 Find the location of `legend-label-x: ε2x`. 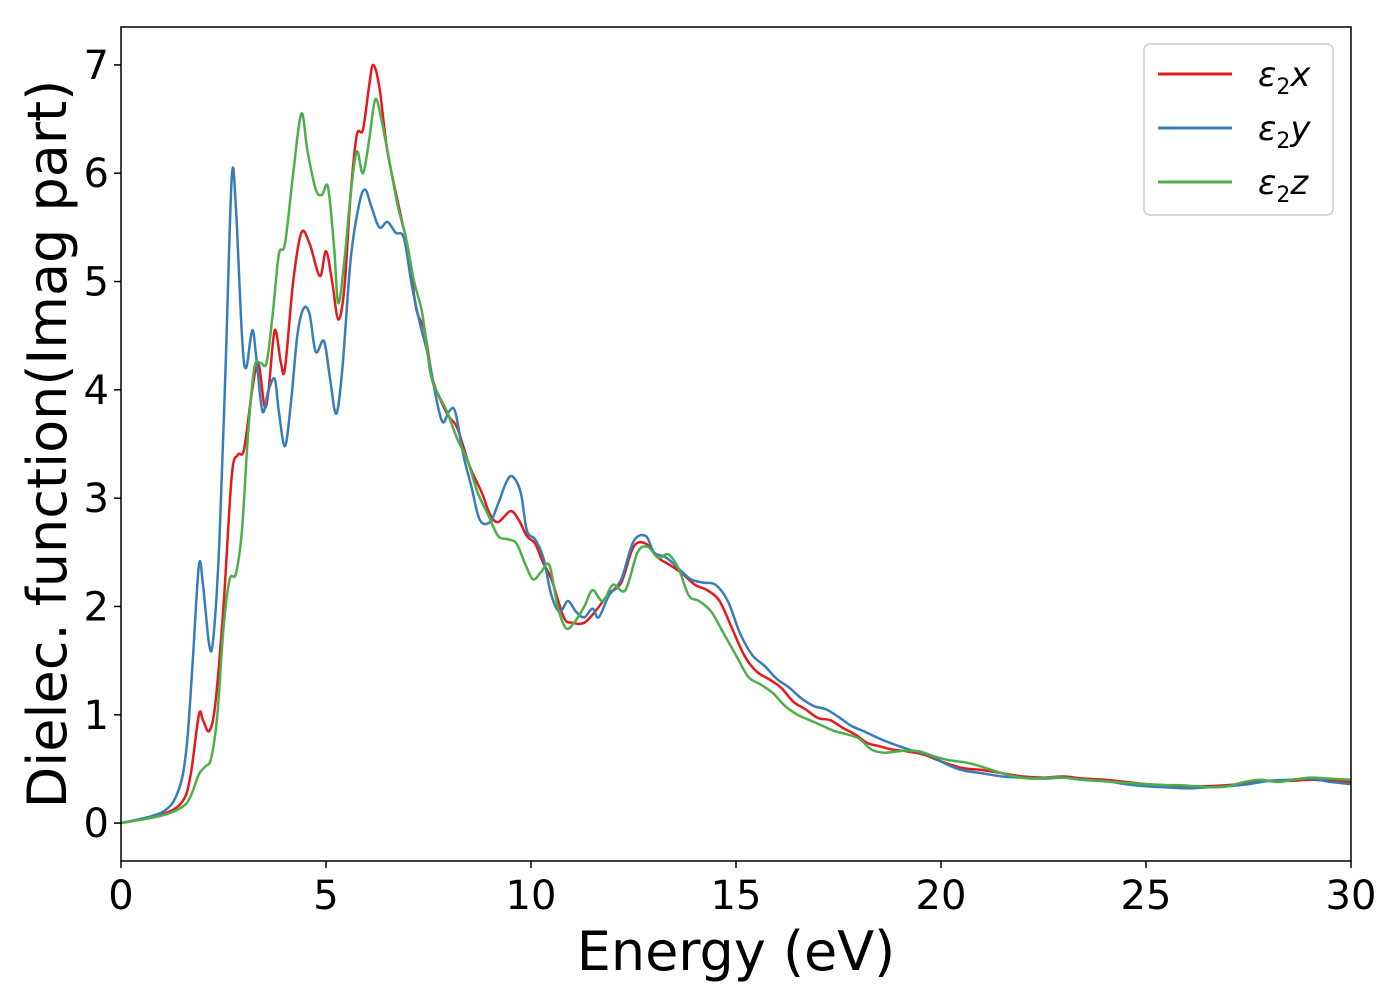

legend-label-x: ε2x is located at coordinates (1284, 77).